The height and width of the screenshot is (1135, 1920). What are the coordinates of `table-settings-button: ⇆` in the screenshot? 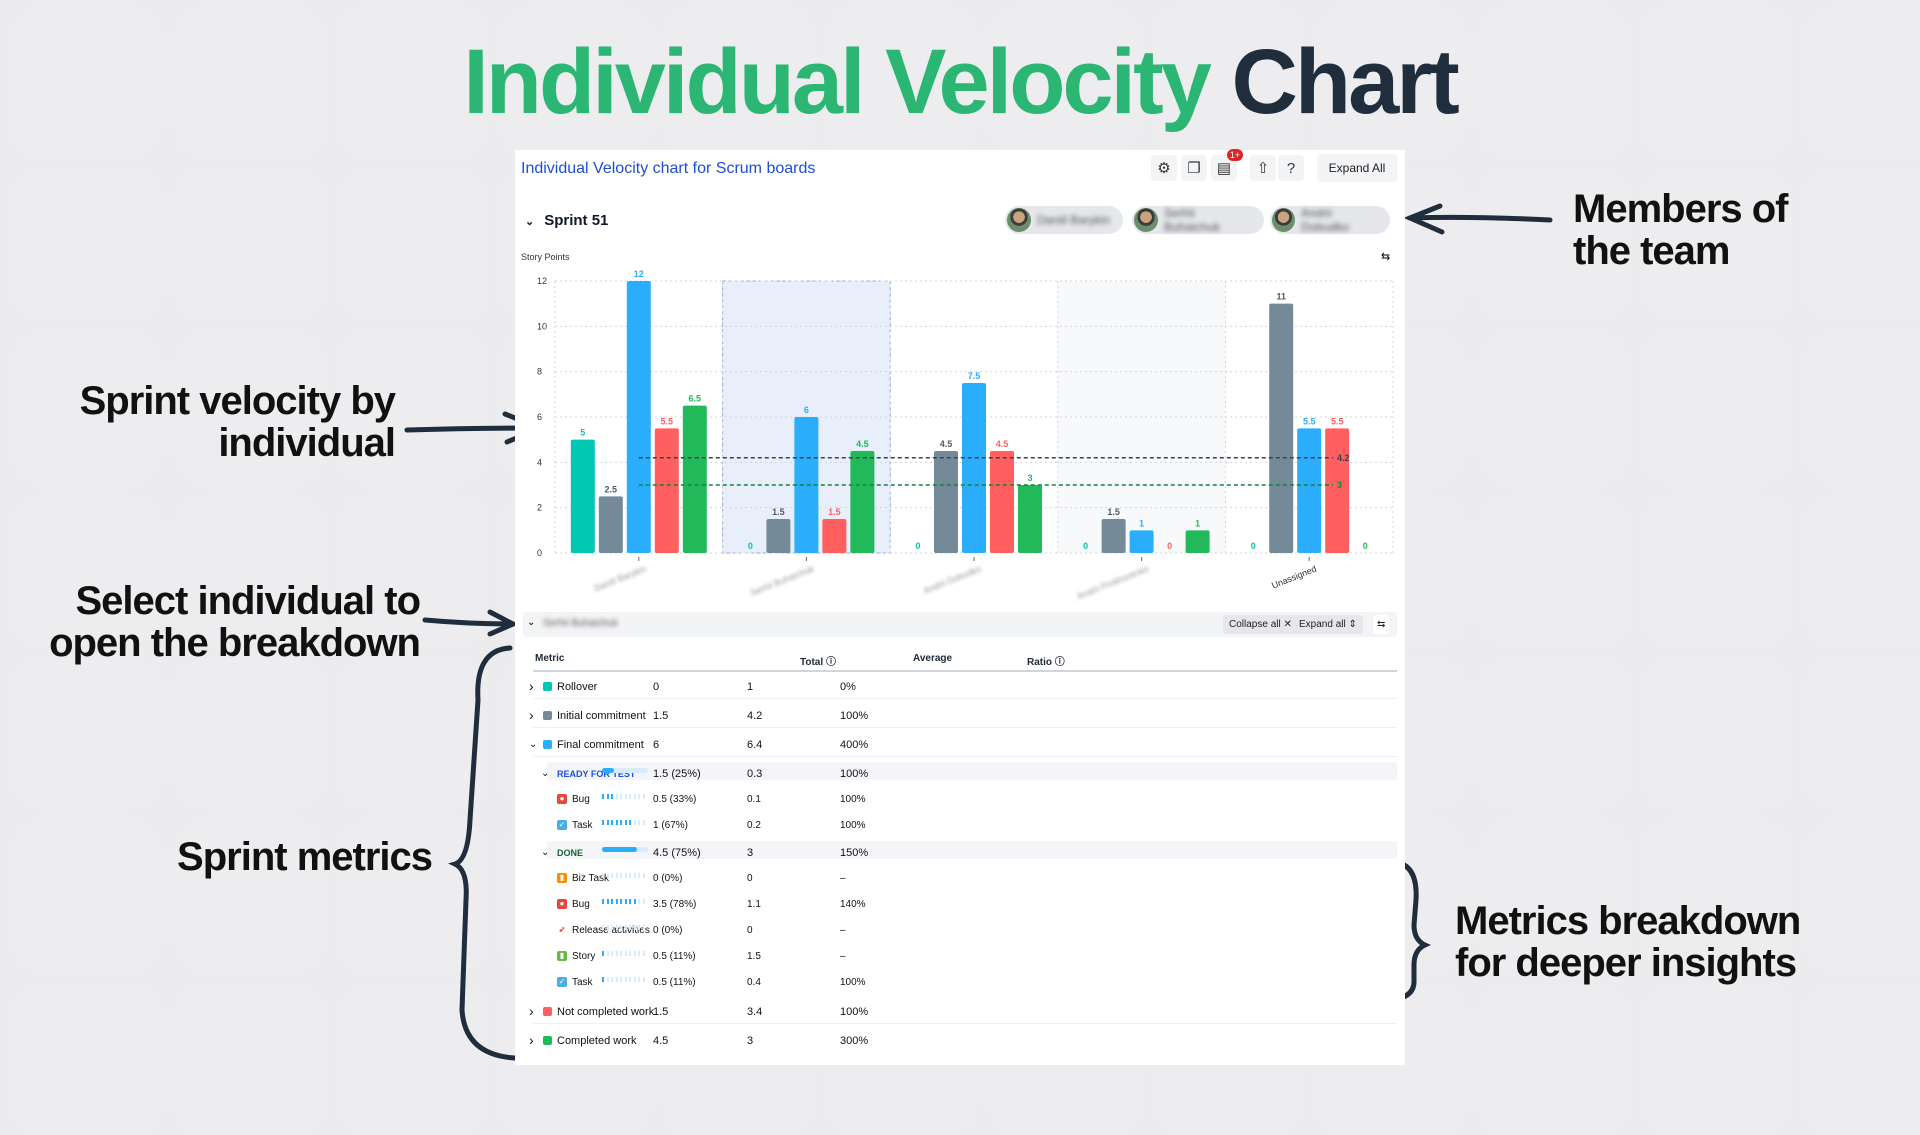 It's located at (1381, 624).